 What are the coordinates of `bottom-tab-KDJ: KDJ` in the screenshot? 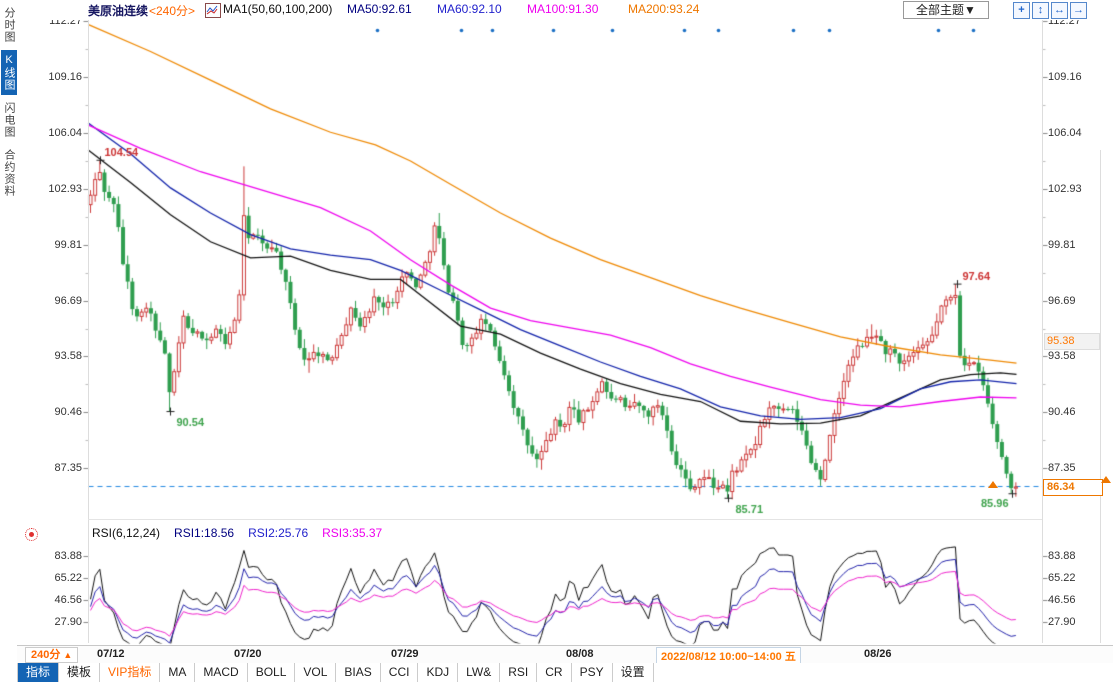 It's located at (438, 672).